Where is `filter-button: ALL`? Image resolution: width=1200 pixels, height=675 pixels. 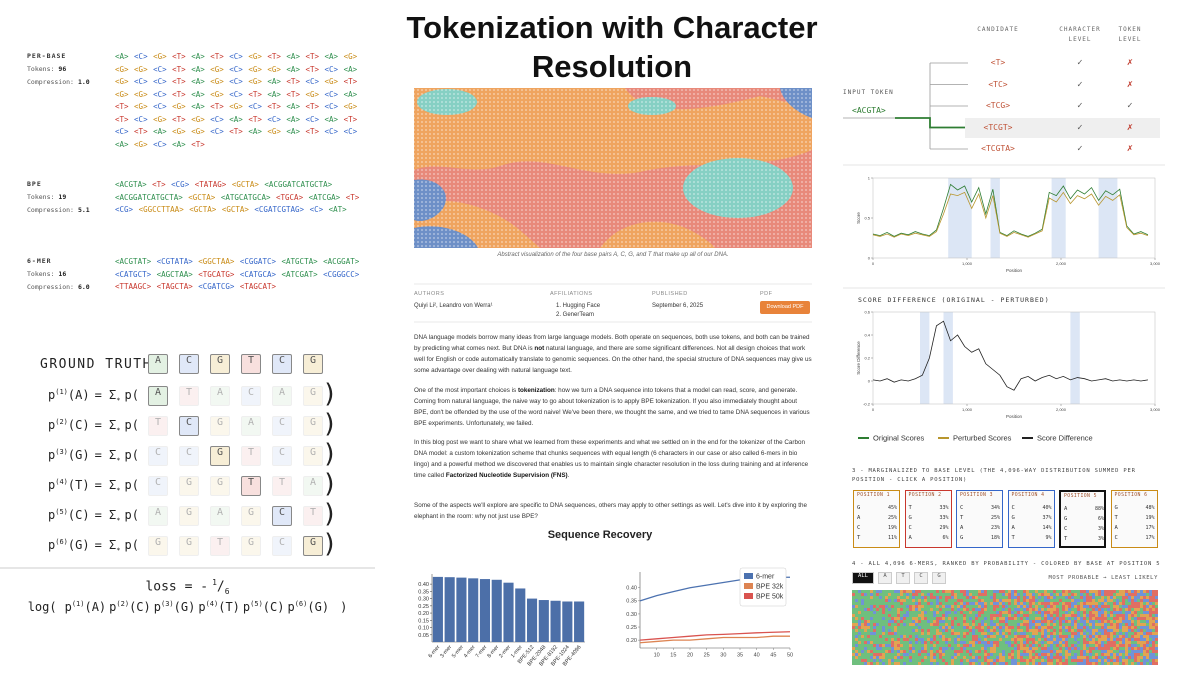 filter-button: ALL is located at coordinates (863, 578).